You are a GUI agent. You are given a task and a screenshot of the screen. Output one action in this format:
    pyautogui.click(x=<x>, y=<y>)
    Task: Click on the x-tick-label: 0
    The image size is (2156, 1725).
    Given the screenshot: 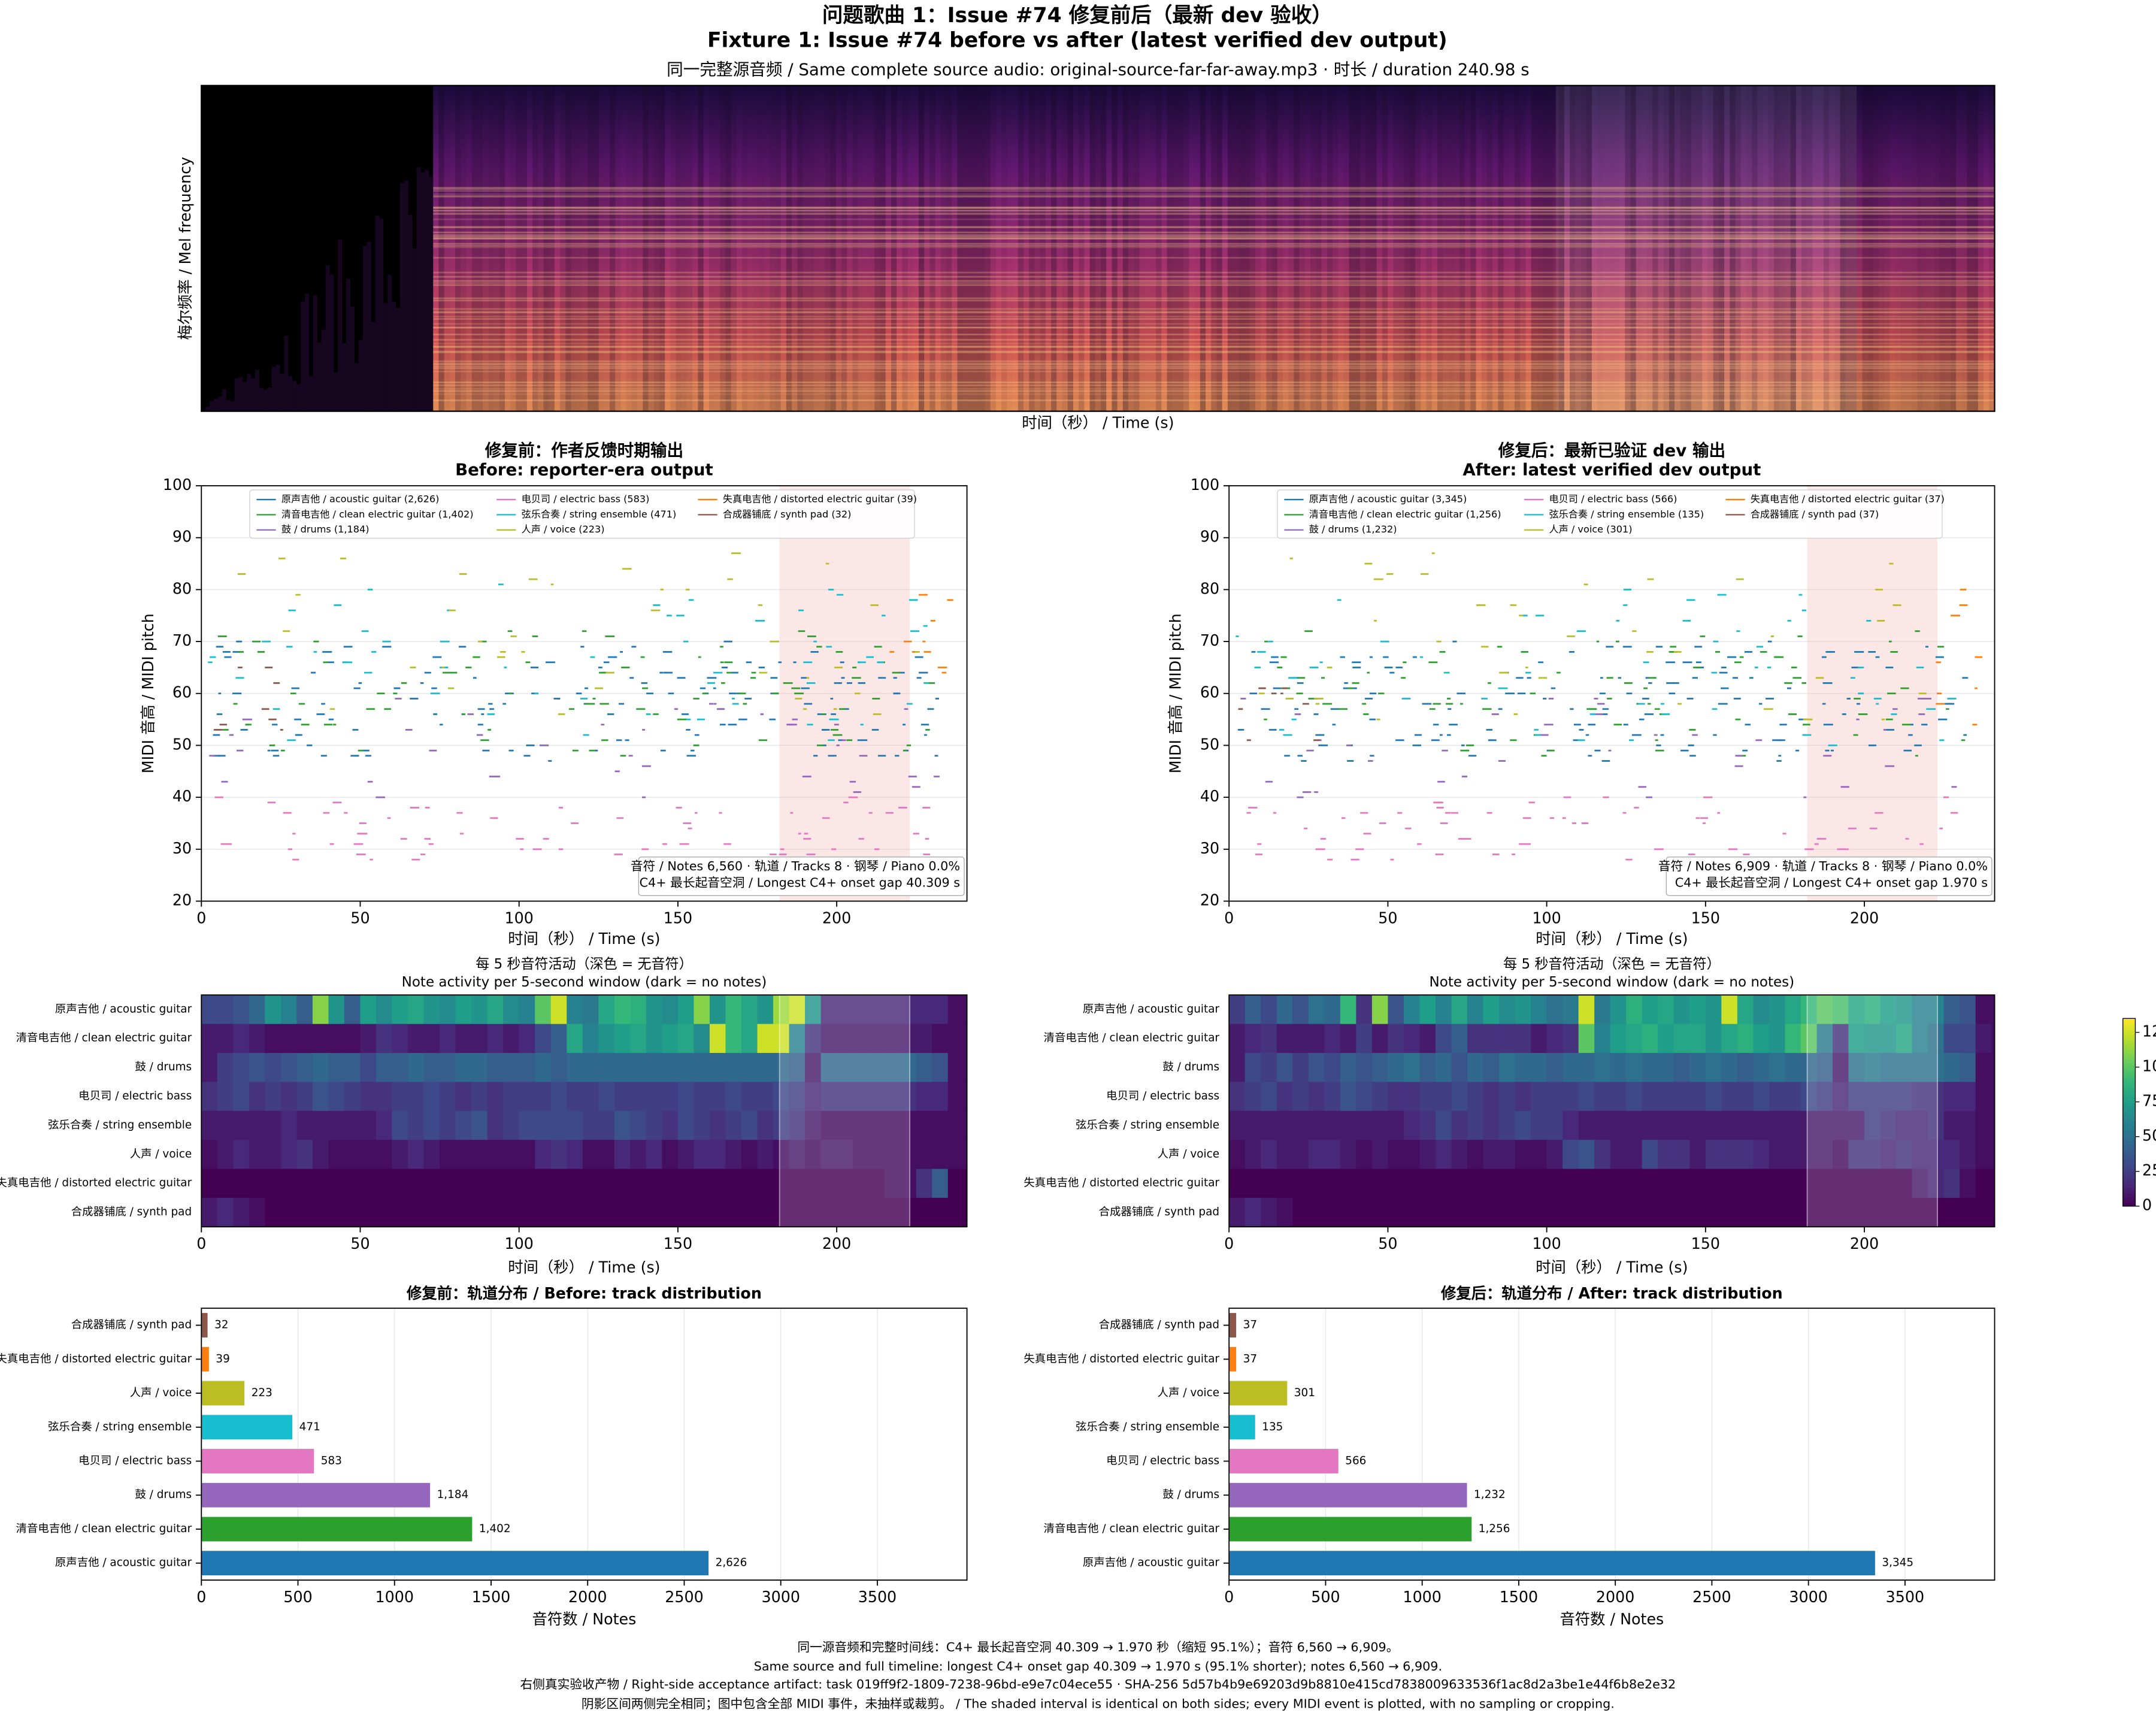 What is the action you would take?
    pyautogui.click(x=1229, y=1243)
    